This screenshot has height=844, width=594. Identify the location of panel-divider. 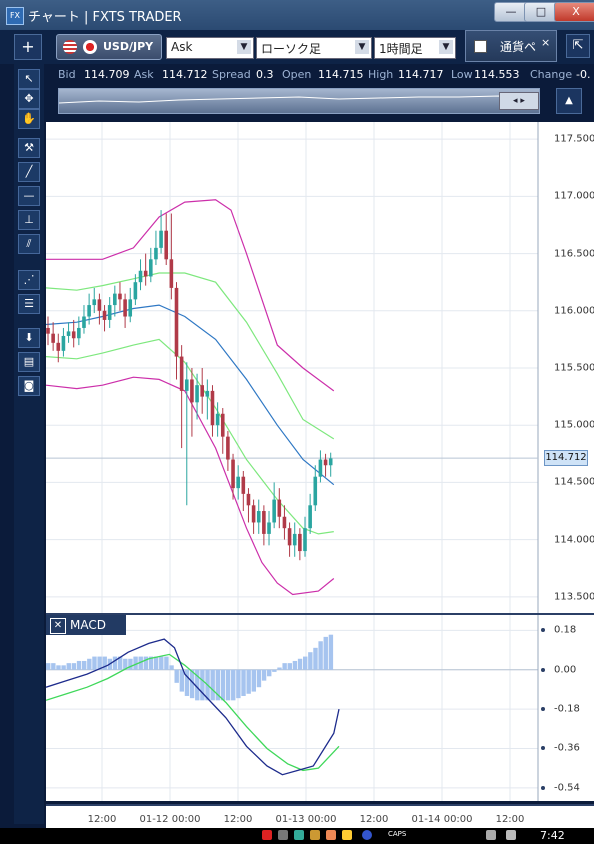
(320, 614).